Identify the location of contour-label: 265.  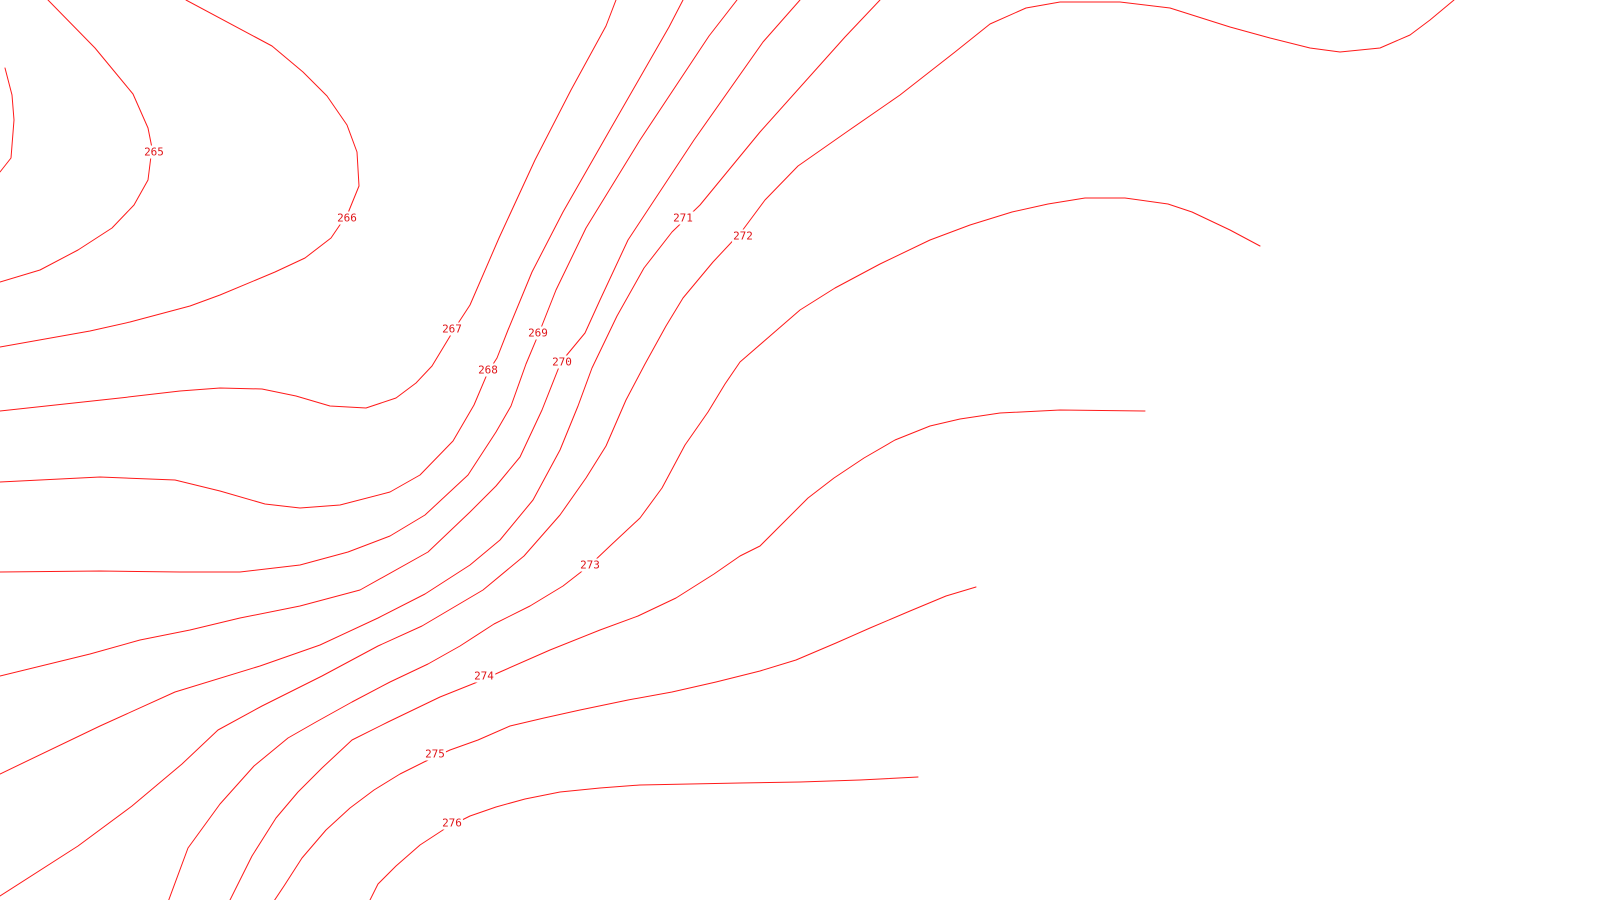
(154, 152).